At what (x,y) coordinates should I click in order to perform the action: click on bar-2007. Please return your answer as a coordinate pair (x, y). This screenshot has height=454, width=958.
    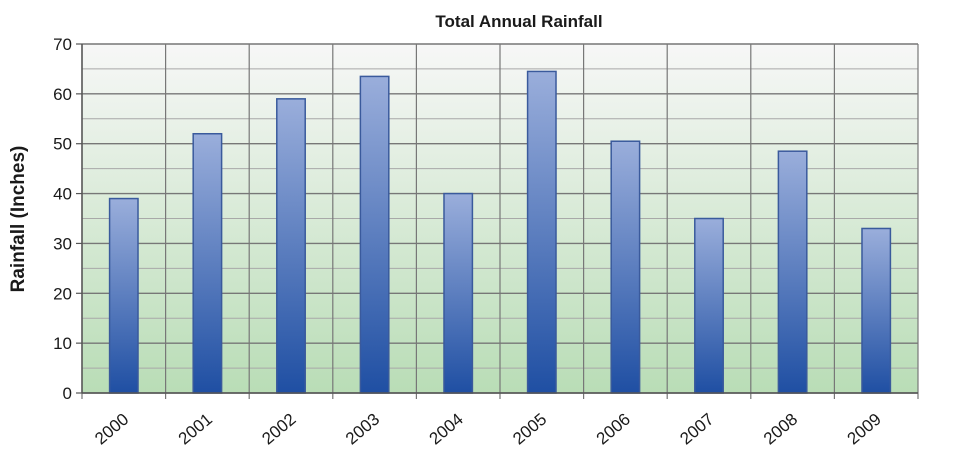
    Looking at the image, I should click on (709, 305).